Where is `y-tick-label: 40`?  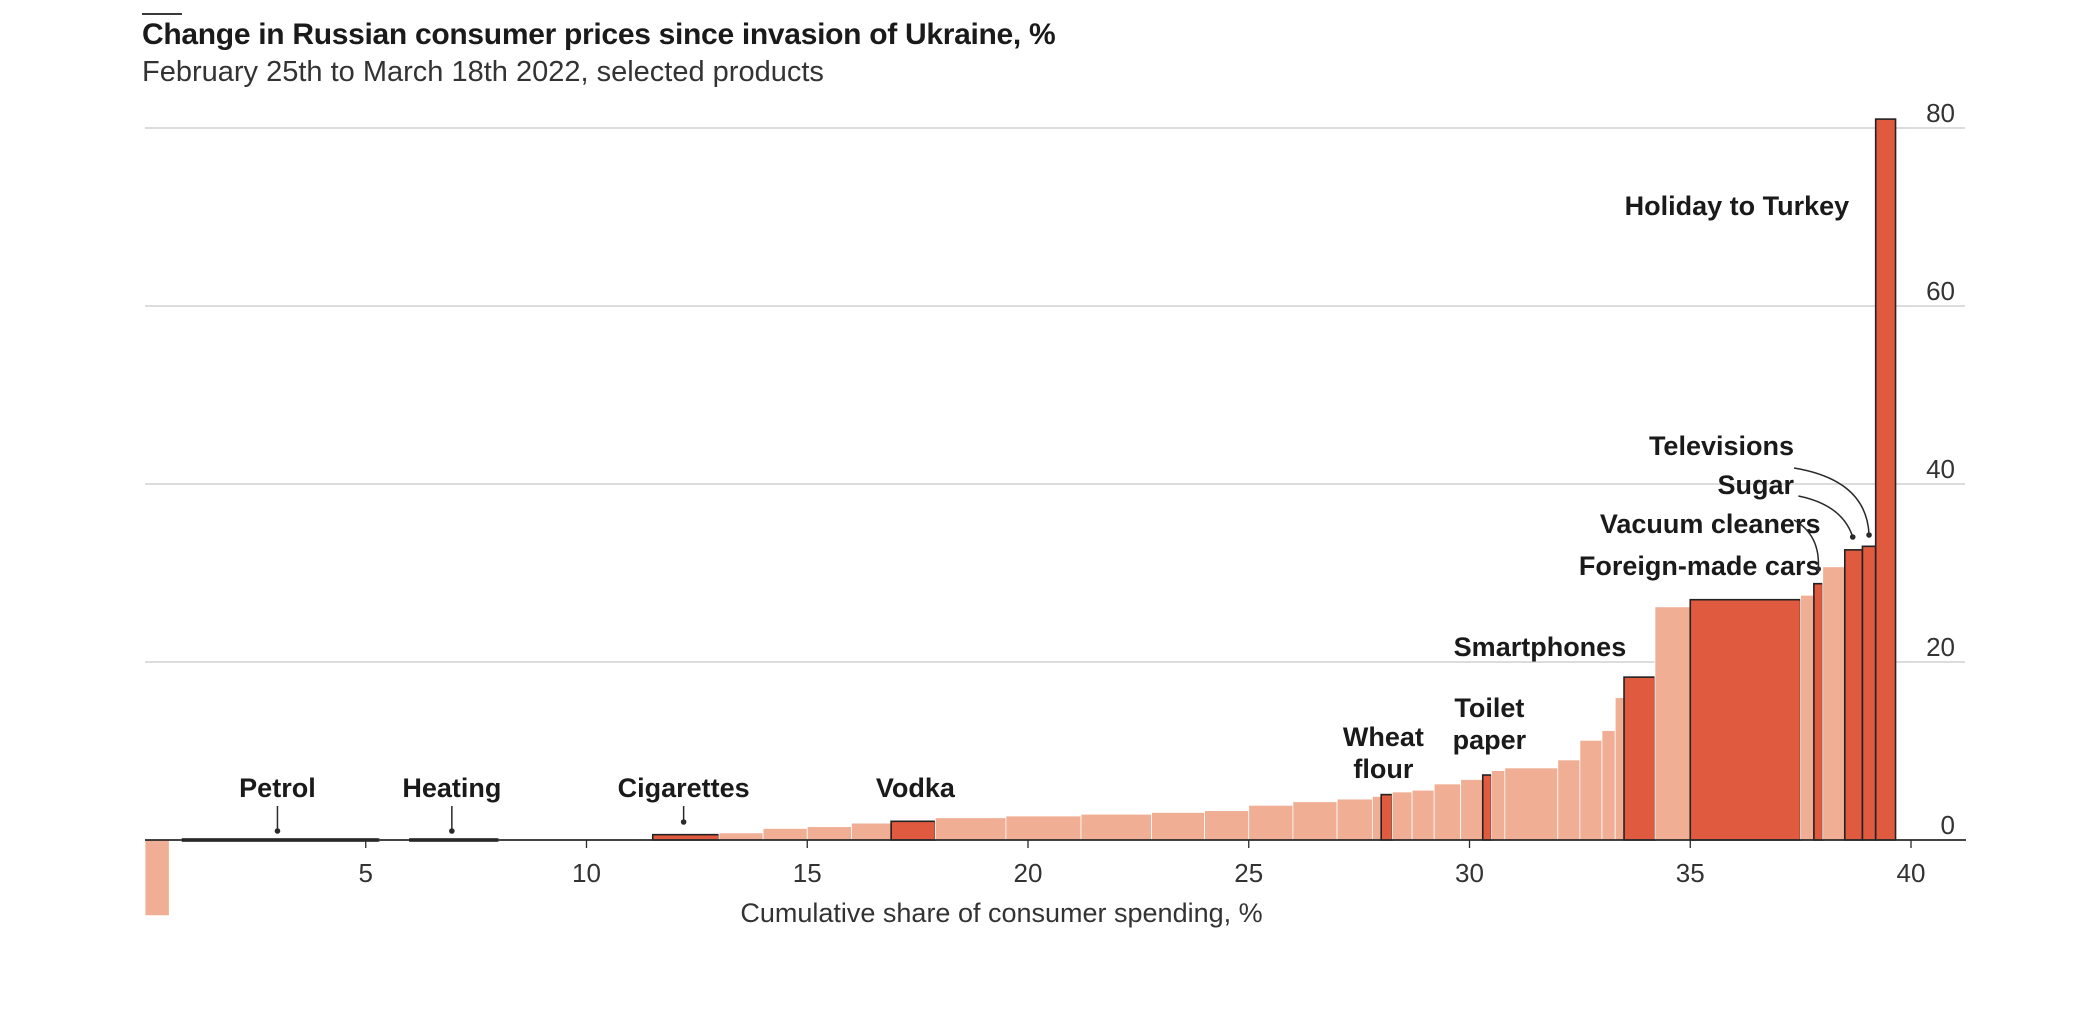
y-tick-label: 40 is located at coordinates (1940, 469).